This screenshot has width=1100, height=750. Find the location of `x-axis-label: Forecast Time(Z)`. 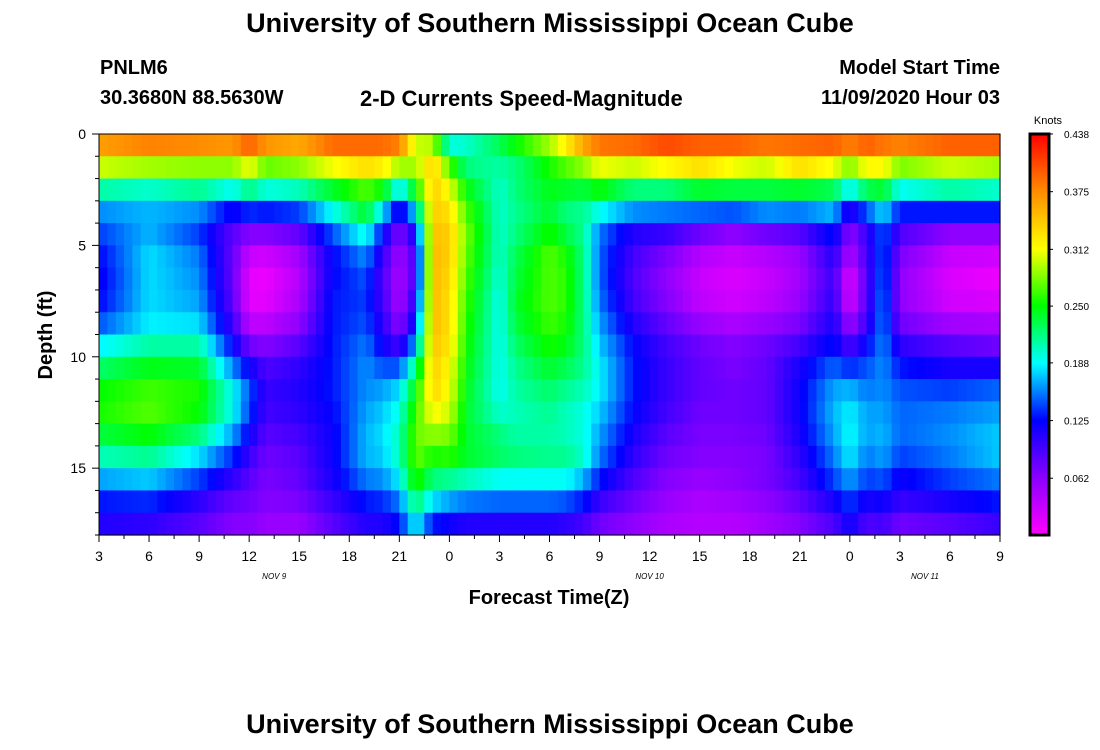

x-axis-label: Forecast Time(Z) is located at coordinates (549, 598).